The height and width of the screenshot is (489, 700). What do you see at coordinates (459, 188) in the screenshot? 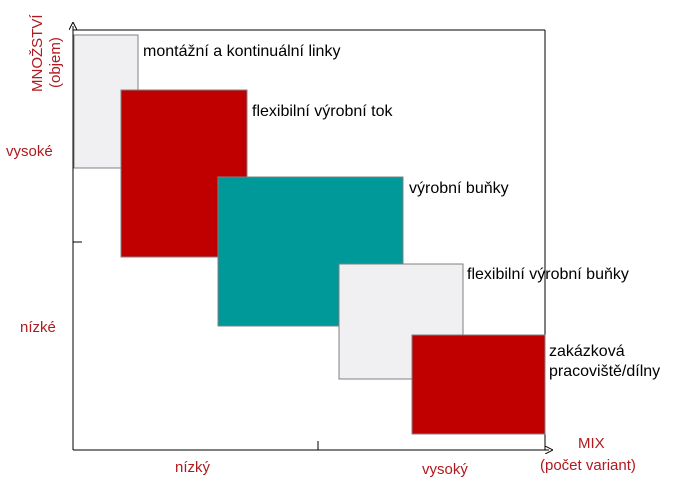
I see `box-label: výrobní buňky` at bounding box center [459, 188].